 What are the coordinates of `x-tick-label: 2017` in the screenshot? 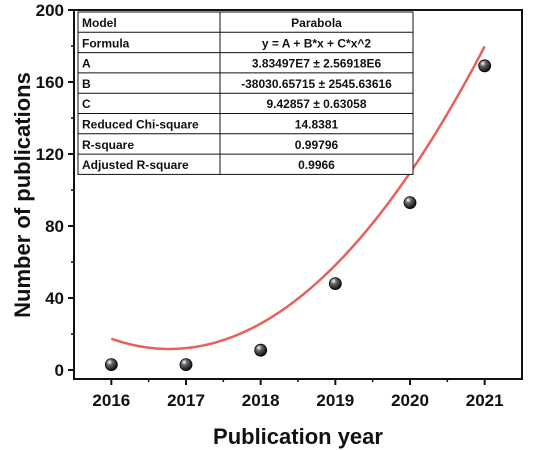 It's located at (186, 400).